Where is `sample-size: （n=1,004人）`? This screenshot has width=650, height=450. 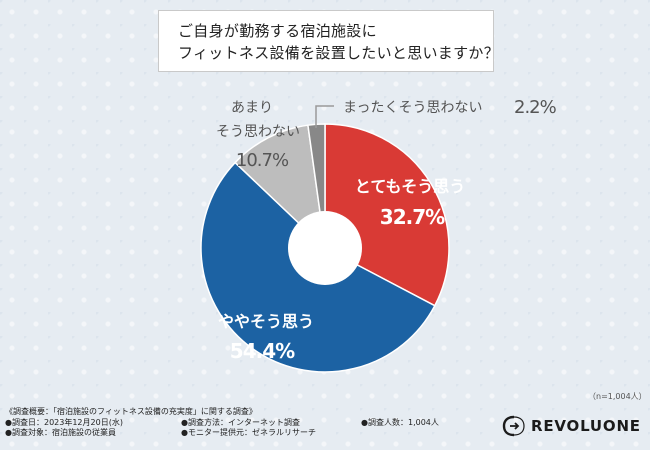 sample-size: （n=1,004人） is located at coordinates (617, 396).